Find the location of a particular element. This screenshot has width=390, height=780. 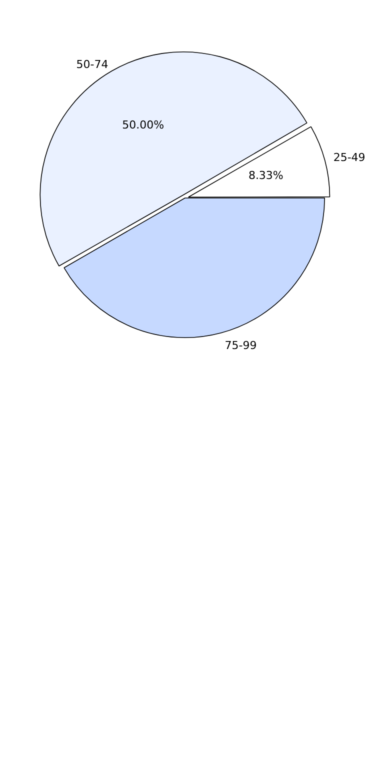

data-label: 50.00% is located at coordinates (143, 125).